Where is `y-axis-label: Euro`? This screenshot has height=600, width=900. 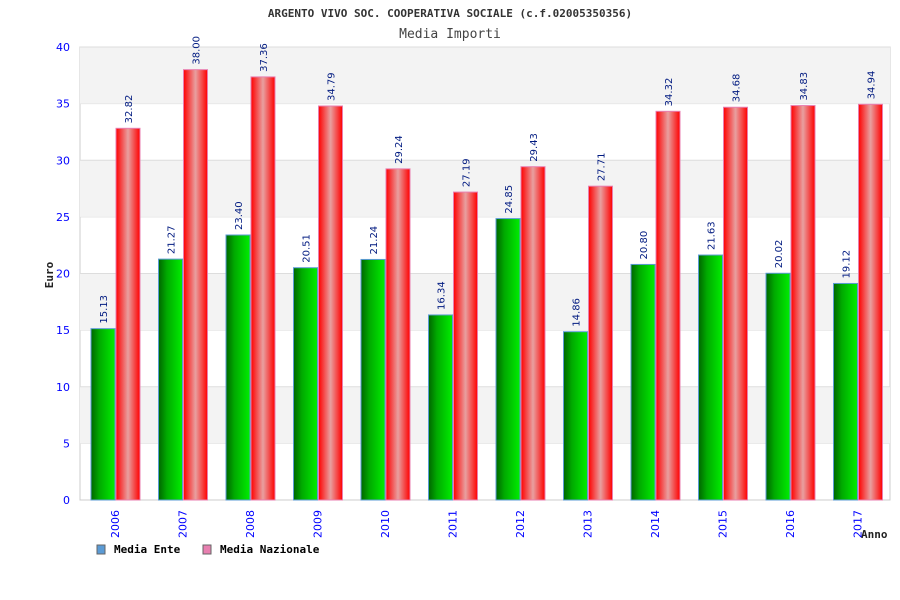 y-axis-label: Euro is located at coordinates (49, 274).